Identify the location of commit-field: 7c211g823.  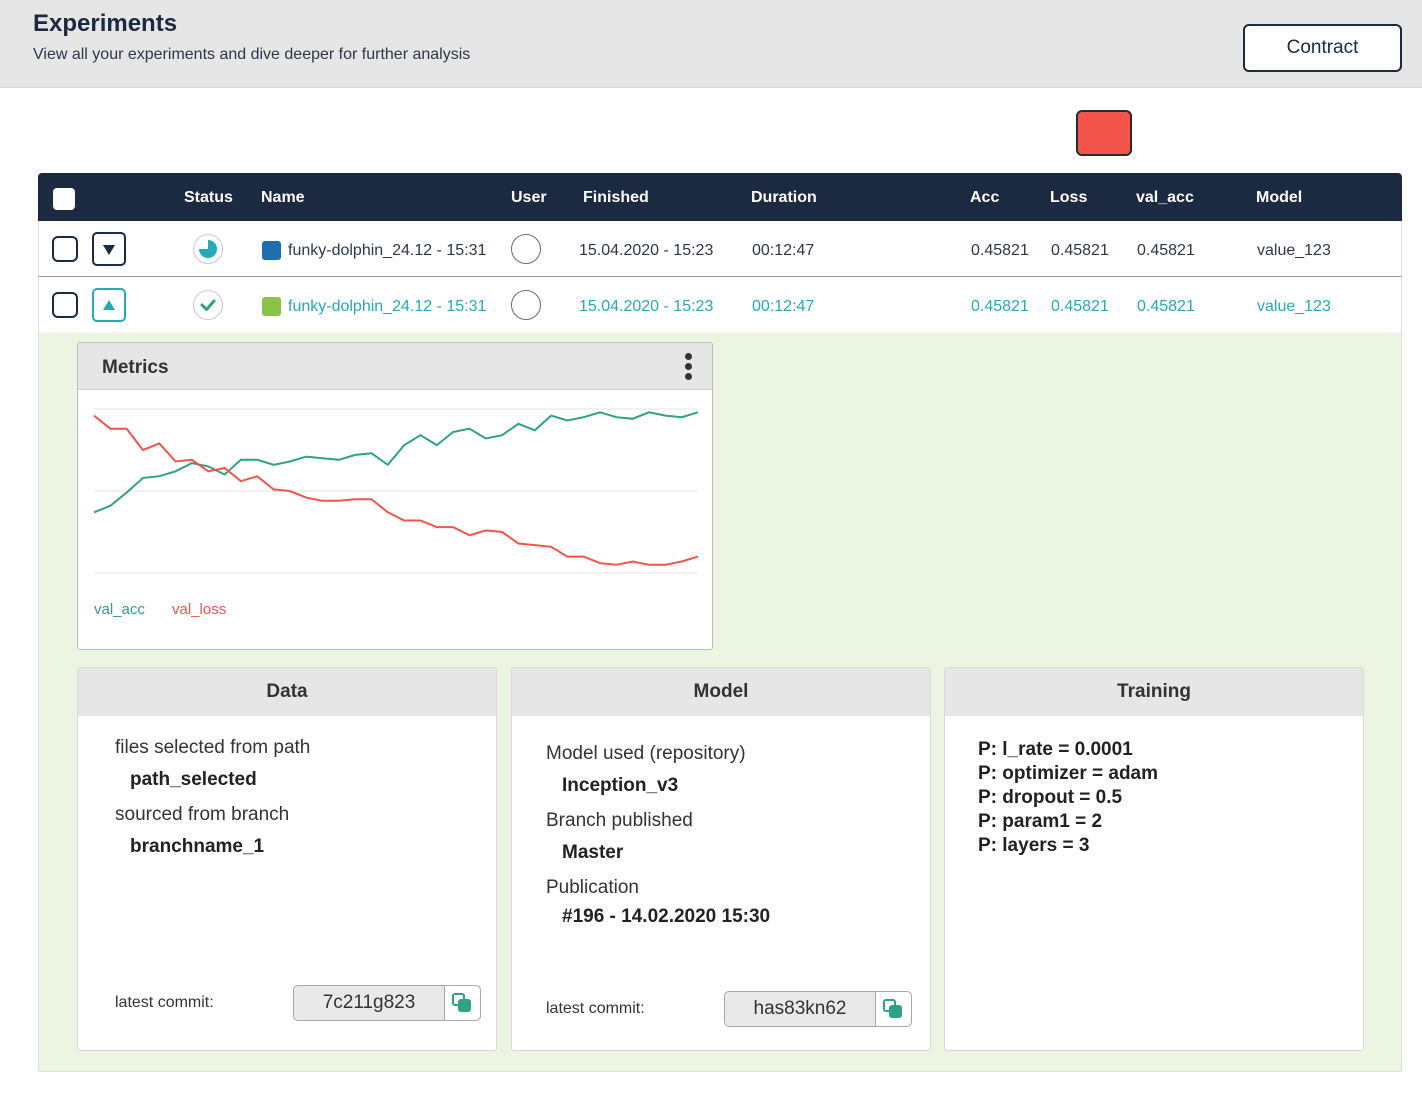
(387, 1003).